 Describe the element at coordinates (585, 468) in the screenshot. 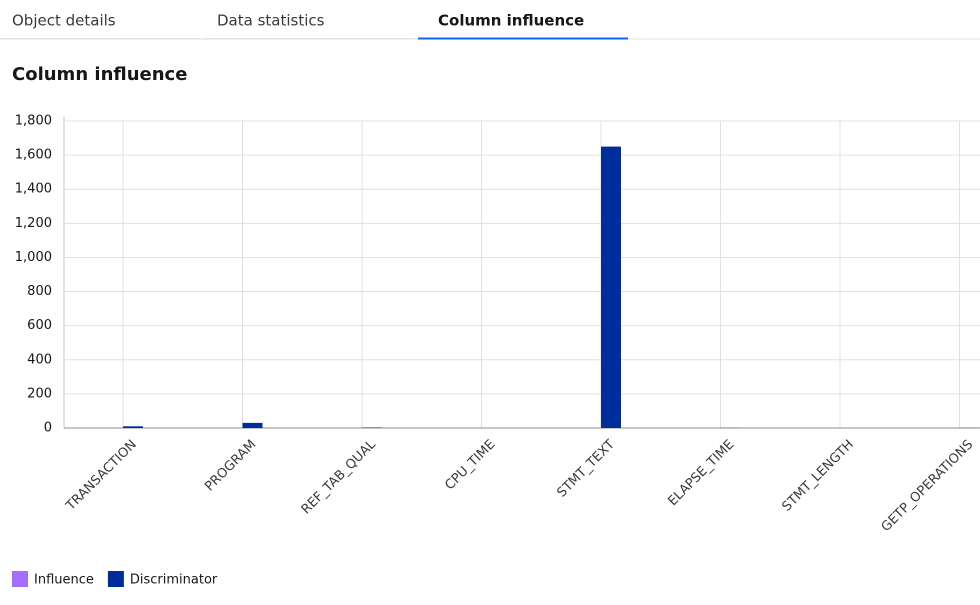

I see `x-tick-label: STMT_TEXT` at that location.